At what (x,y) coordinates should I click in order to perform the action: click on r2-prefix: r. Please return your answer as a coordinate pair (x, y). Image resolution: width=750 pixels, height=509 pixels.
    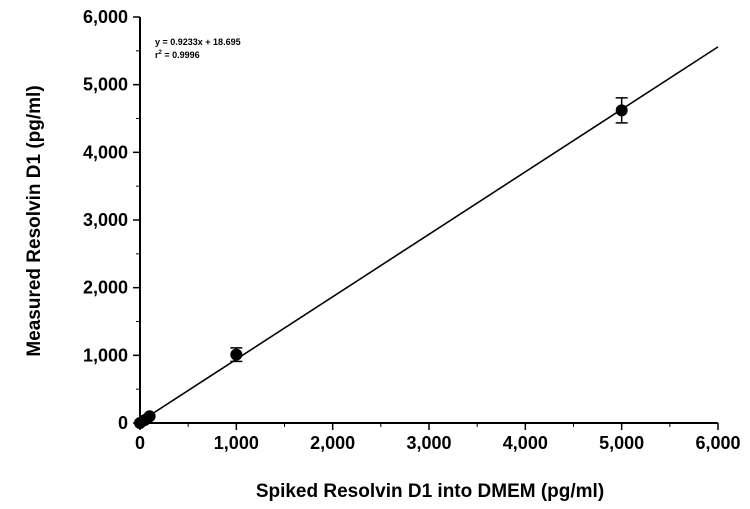
    Looking at the image, I should click on (157, 55).